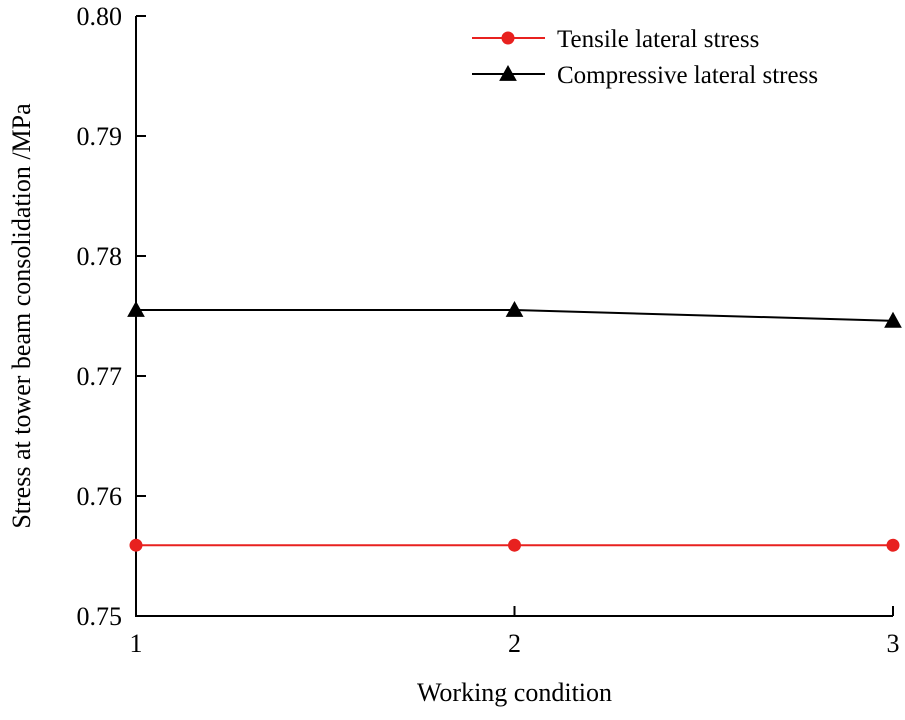 The image size is (905, 720). I want to click on y-tick-label: 0.80, so click(100, 16).